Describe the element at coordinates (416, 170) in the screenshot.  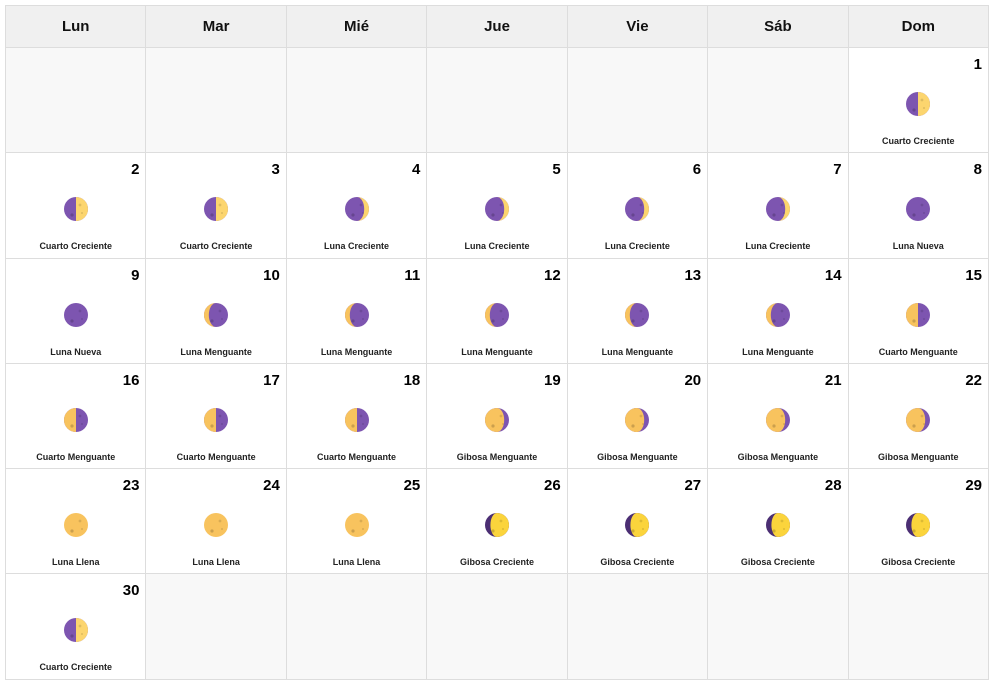
I see `day-number: 4` at that location.